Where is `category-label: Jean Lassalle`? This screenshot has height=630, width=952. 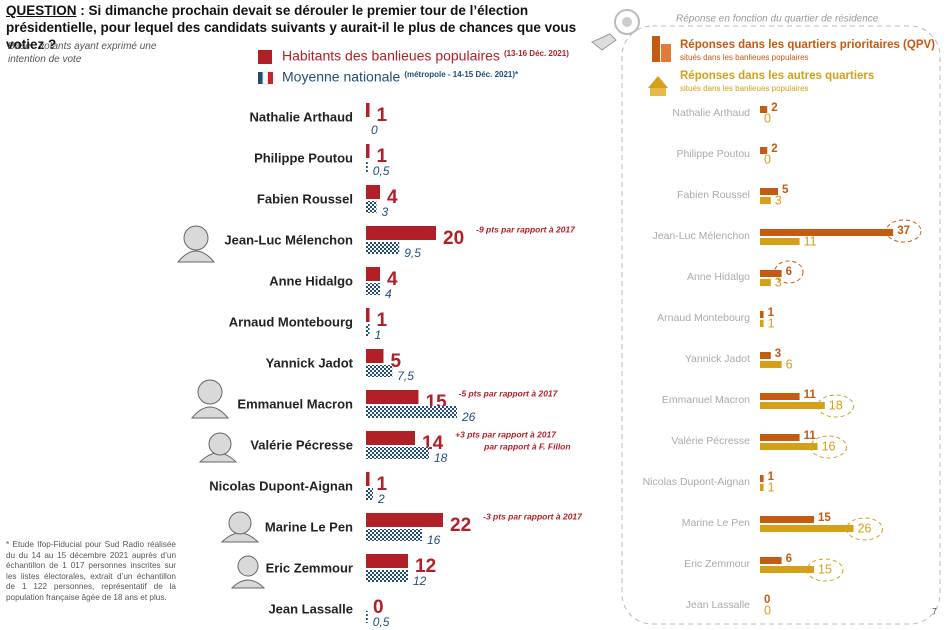
category-label: Jean Lassalle is located at coordinates (718, 605).